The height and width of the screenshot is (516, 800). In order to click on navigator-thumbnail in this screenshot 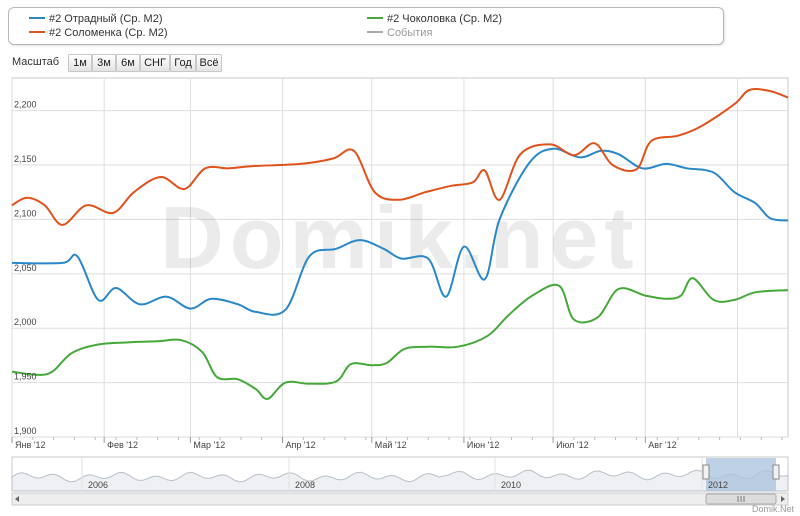, I will do `click(400, 480)`.